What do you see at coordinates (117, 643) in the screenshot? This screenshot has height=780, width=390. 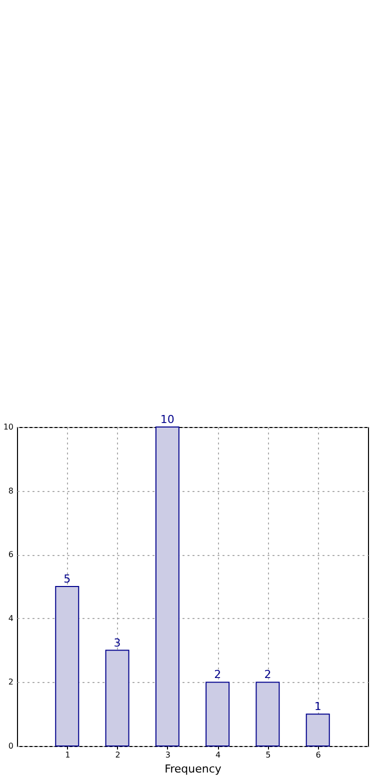 I see `data-label: 3` at bounding box center [117, 643].